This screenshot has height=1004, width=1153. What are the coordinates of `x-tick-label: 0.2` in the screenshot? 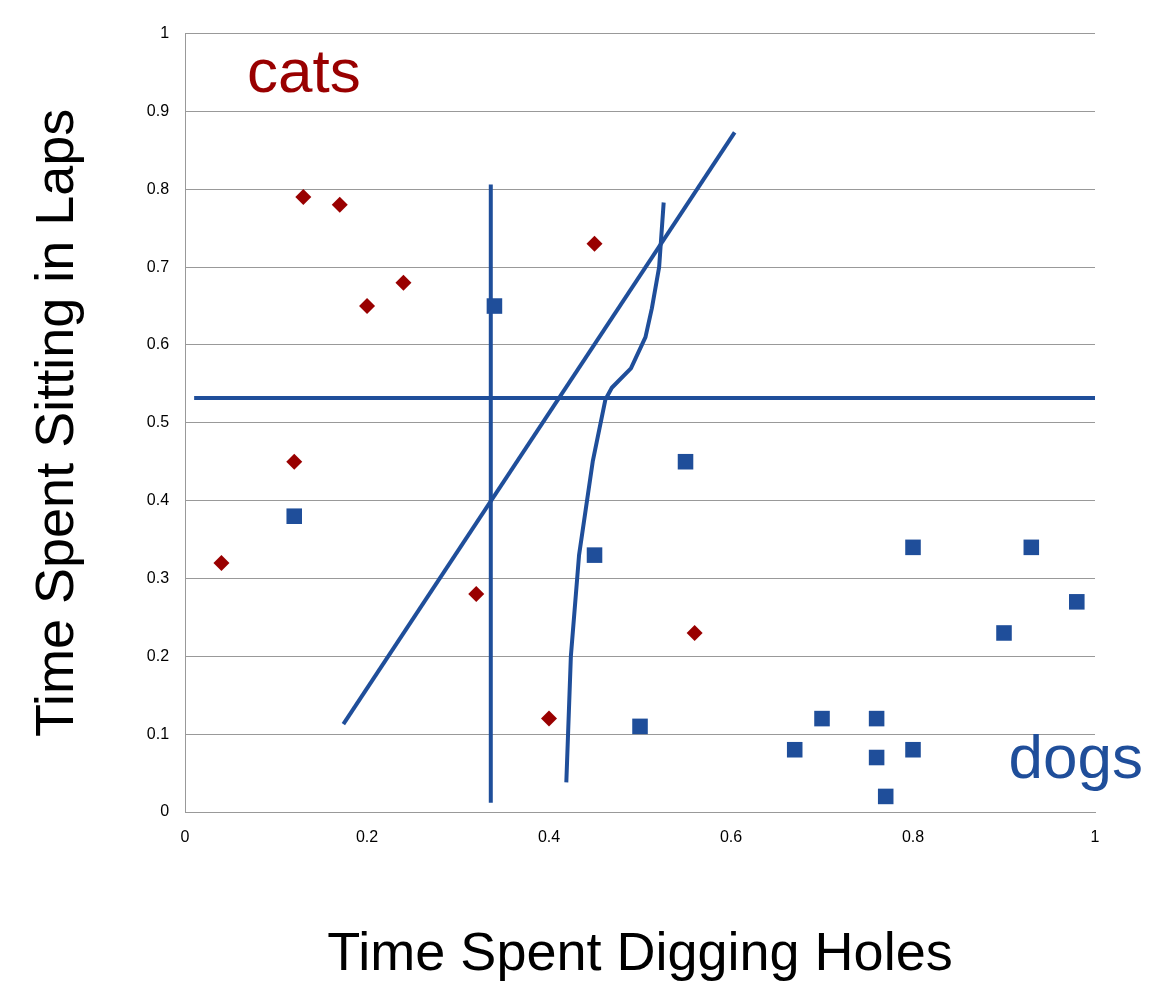 It's located at (367, 837).